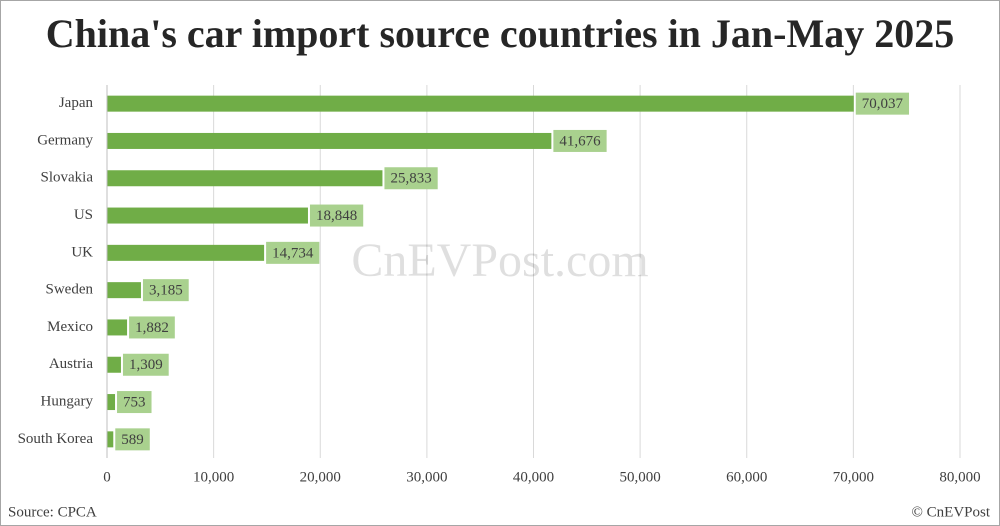 The width and height of the screenshot is (1000, 526). I want to click on y-tick-label: US, so click(83, 215).